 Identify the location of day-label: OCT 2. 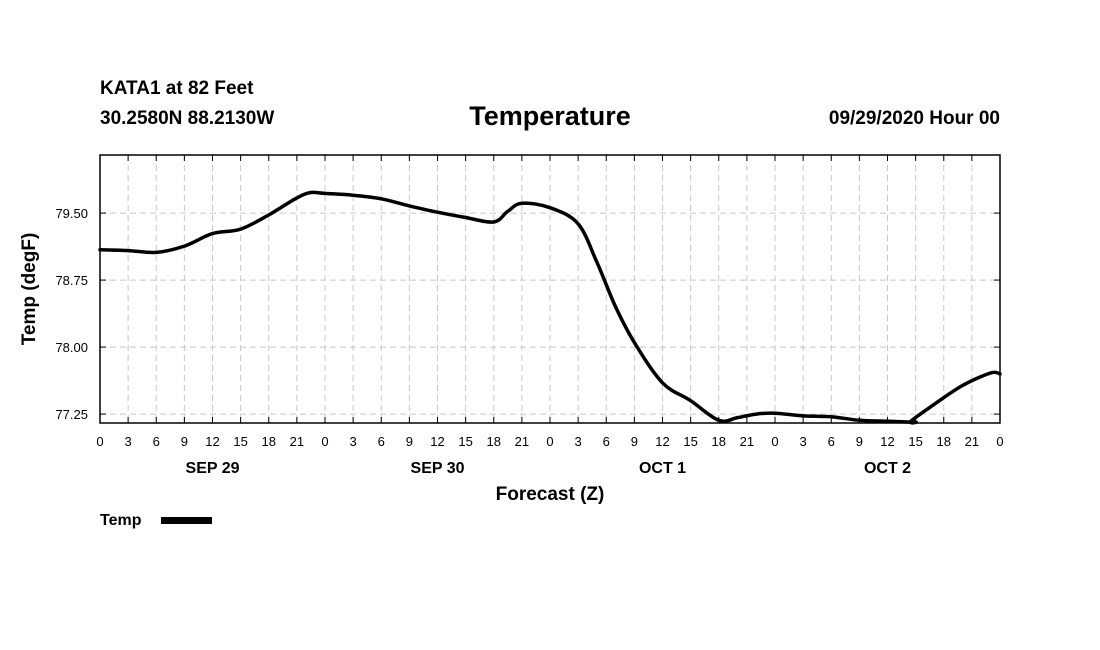
(887, 468).